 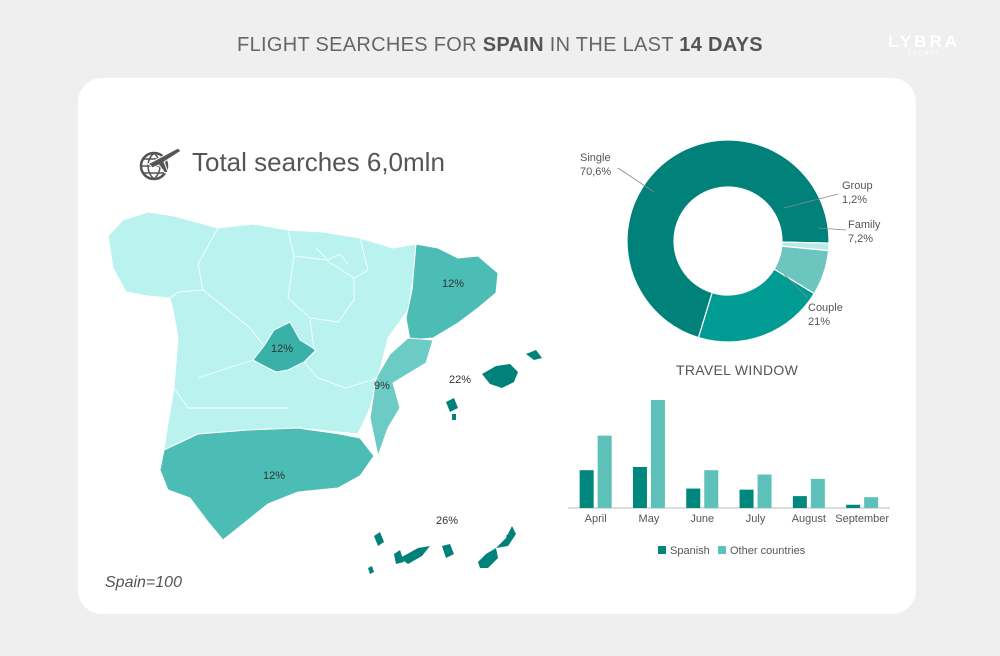 I want to click on label-valencia: 9%, so click(x=382, y=386).